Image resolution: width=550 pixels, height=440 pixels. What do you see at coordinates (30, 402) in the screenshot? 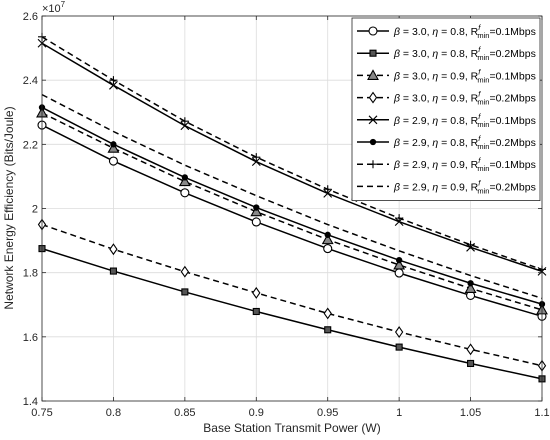
I see `y-tick-label: 1.4` at bounding box center [30, 402].